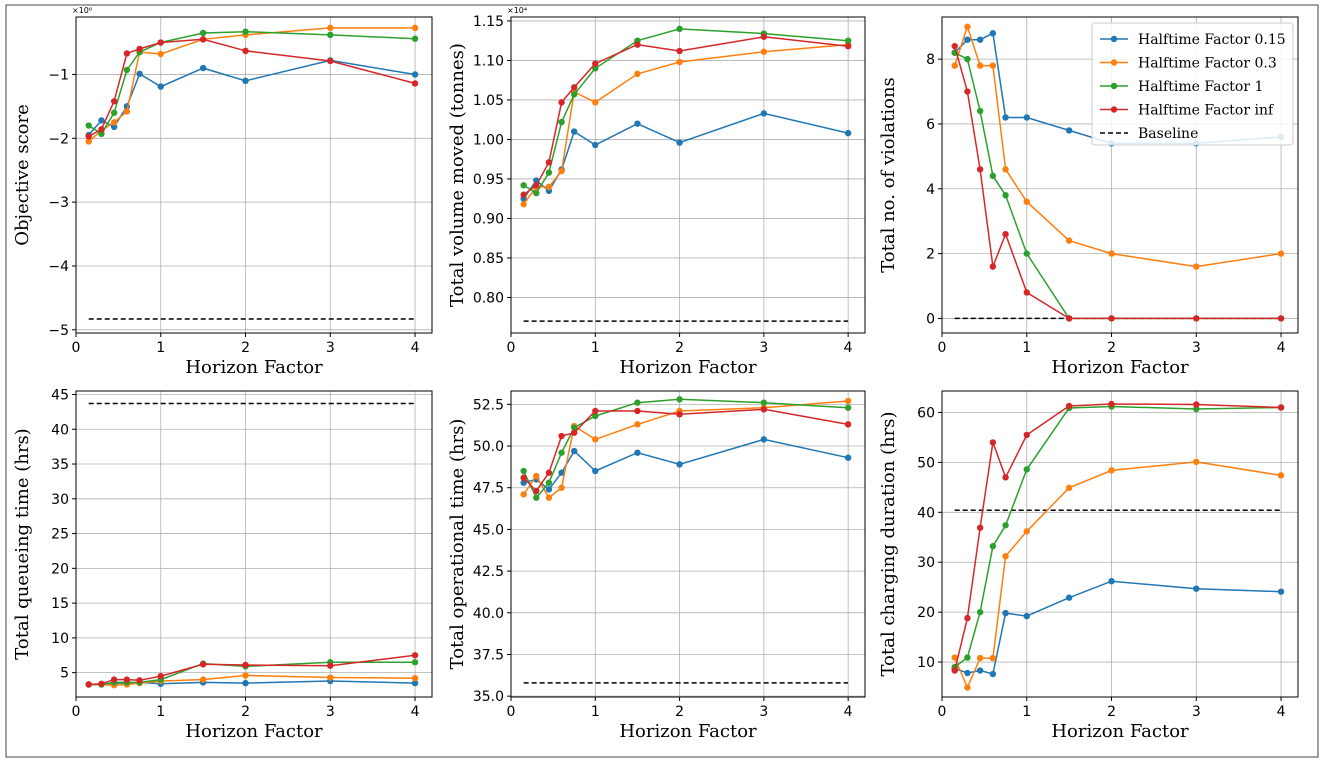 The width and height of the screenshot is (1324, 762). I want to click on x-tick-label: 0, so click(511, 712).